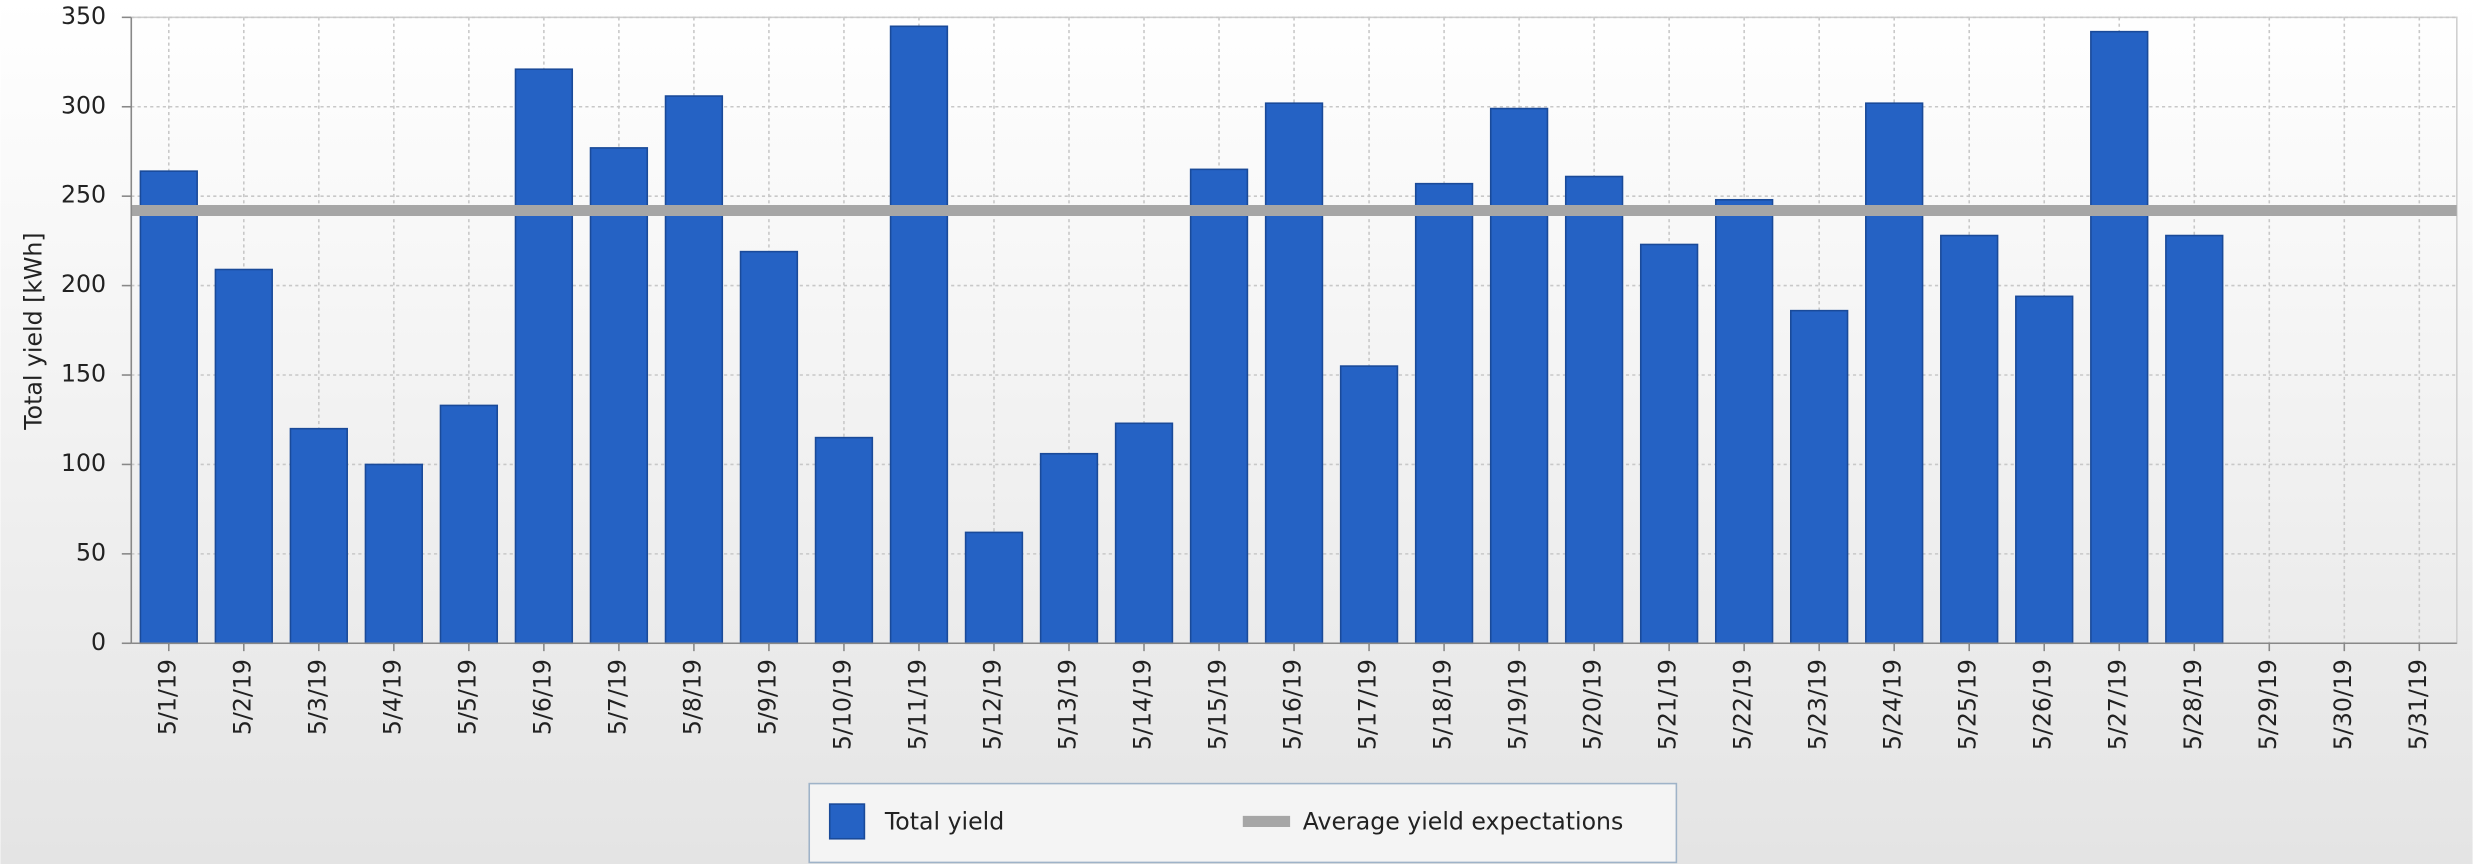 The image size is (2473, 864). What do you see at coordinates (83, 374) in the screenshot?
I see `y-tick-label: 150` at bounding box center [83, 374].